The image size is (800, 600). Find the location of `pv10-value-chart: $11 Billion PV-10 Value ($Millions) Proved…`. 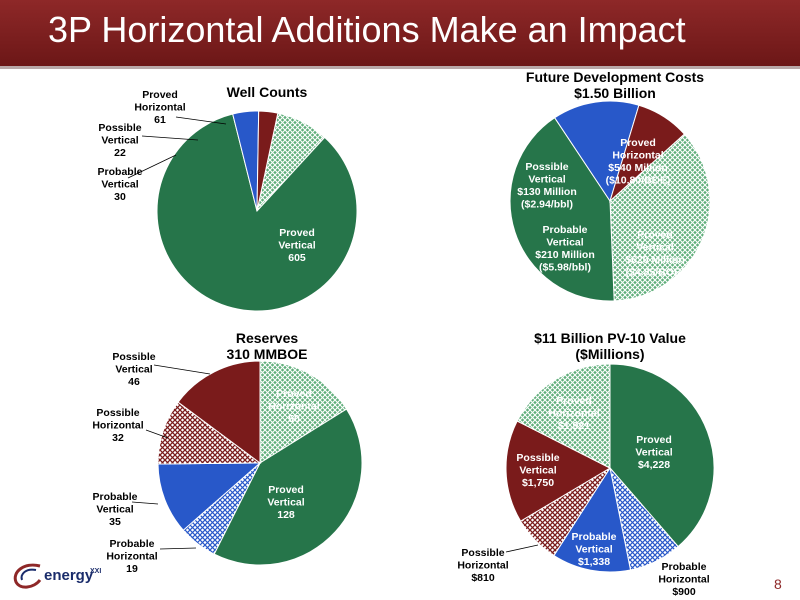

pv10-value-chart: $11 Billion PV-10 Value ($Millions) Proved… is located at coordinates (586, 464).